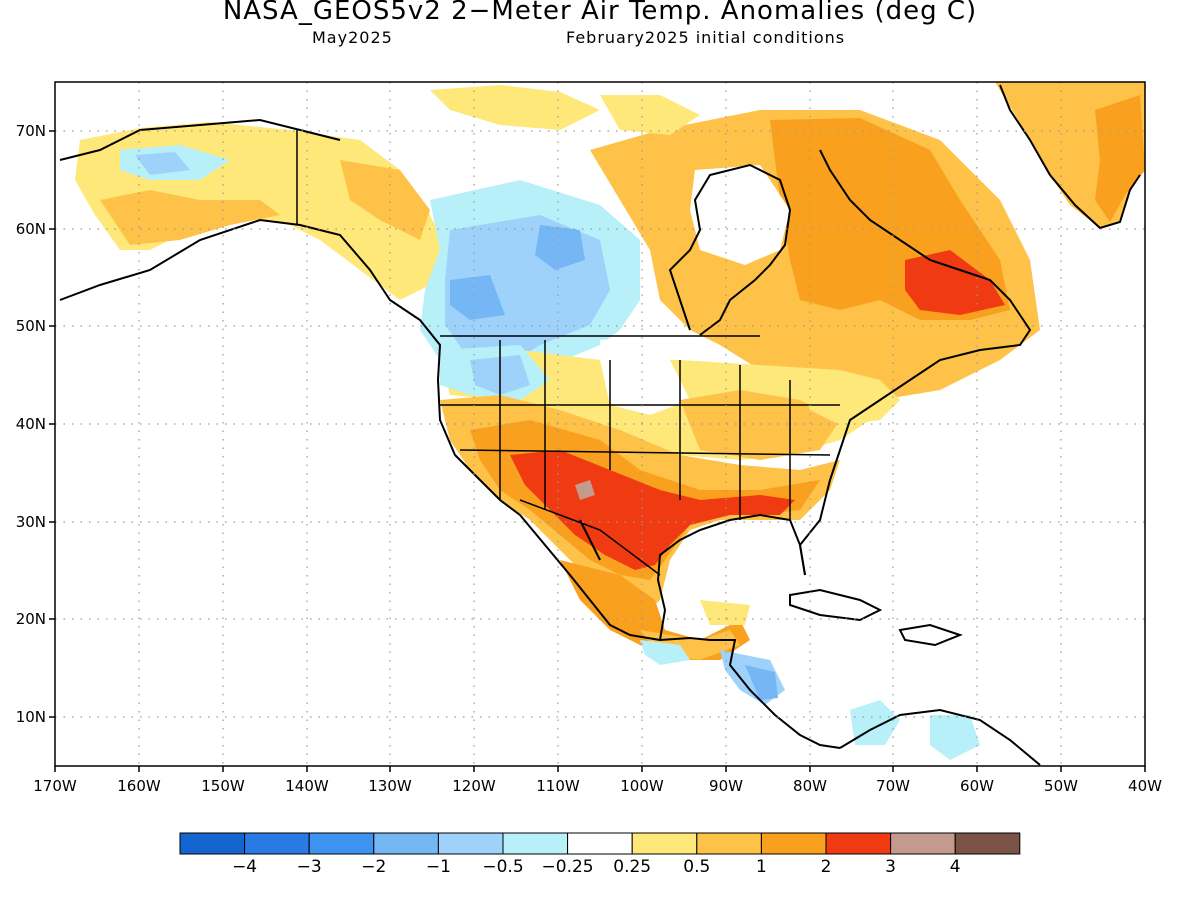 The image size is (1200, 900). Describe the element at coordinates (810, 786) in the screenshot. I see `lon-label: 80W` at that location.